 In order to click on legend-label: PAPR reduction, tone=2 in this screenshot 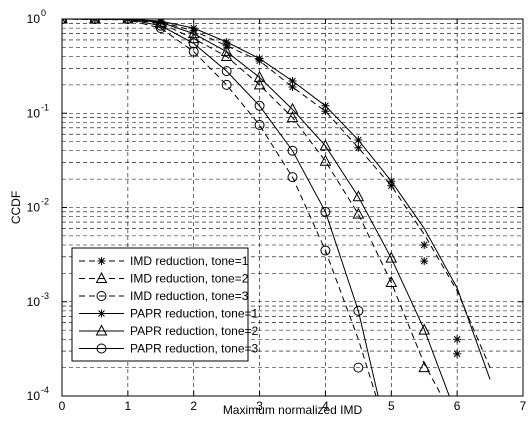, I will do `click(194, 331)`.